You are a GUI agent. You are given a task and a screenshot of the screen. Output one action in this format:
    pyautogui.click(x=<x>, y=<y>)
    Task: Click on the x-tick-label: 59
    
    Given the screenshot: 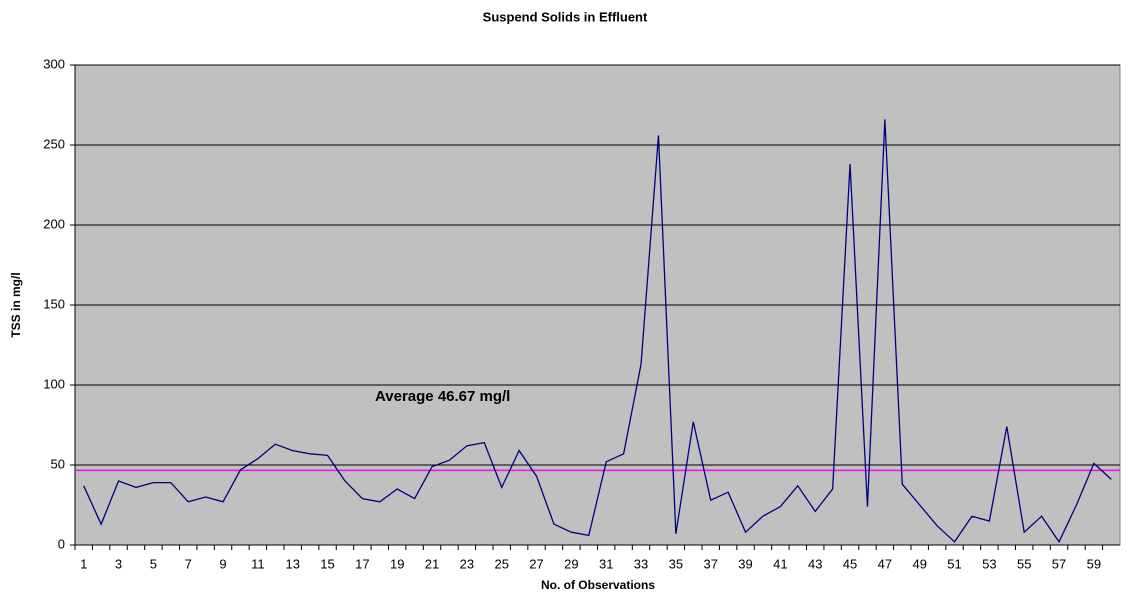 What is the action you would take?
    pyautogui.click(x=1094, y=563)
    